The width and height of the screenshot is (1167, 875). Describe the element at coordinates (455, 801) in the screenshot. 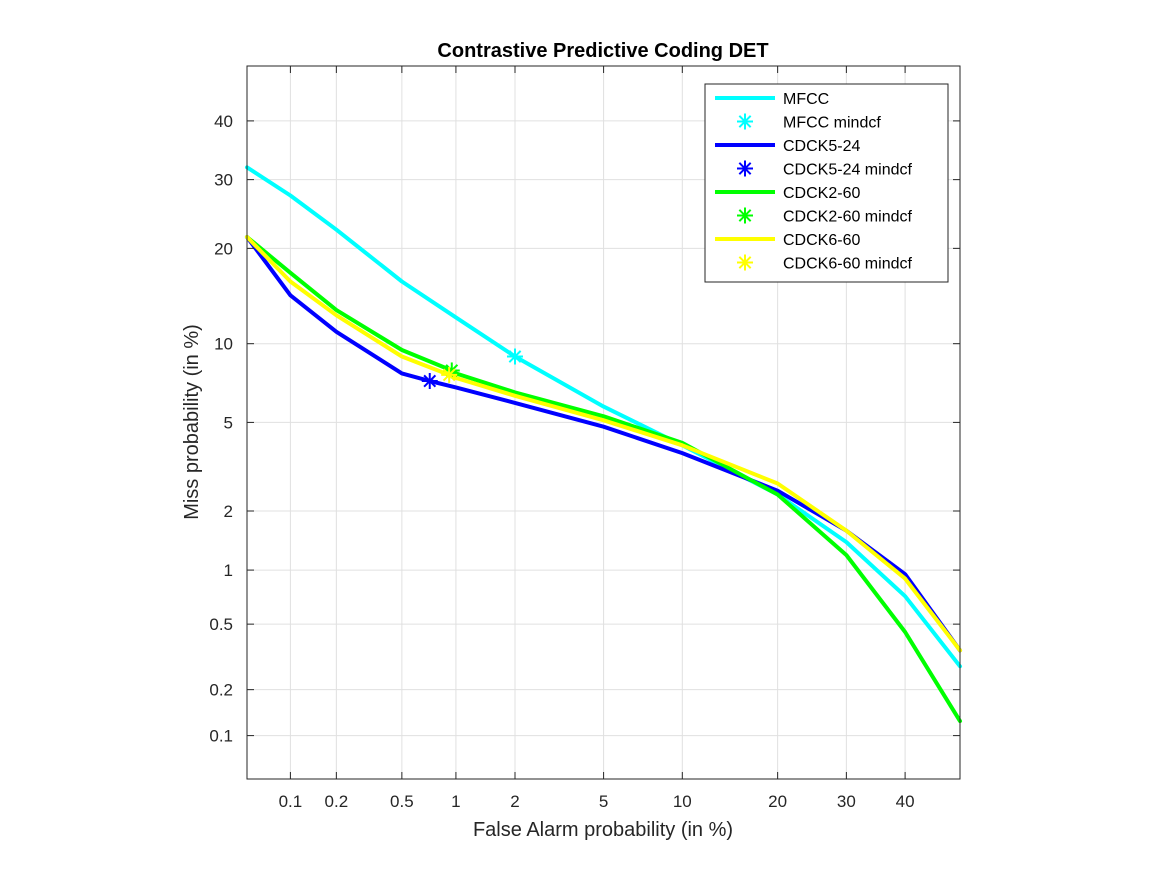

I see `x-tick-label: 1` at that location.